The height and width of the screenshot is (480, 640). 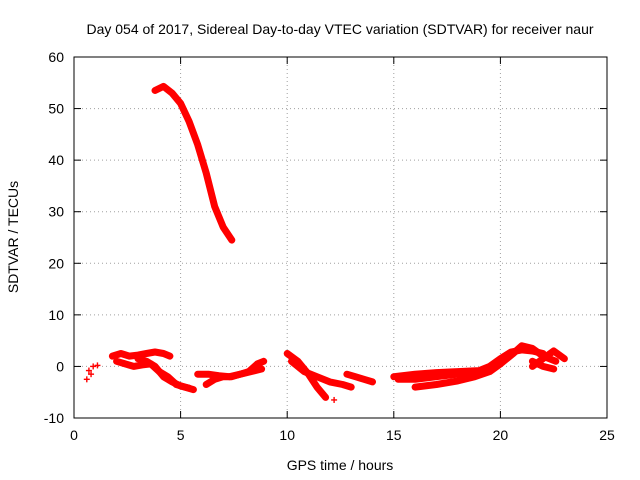 I want to click on series-line-arc-high, so click(x=193, y=163).